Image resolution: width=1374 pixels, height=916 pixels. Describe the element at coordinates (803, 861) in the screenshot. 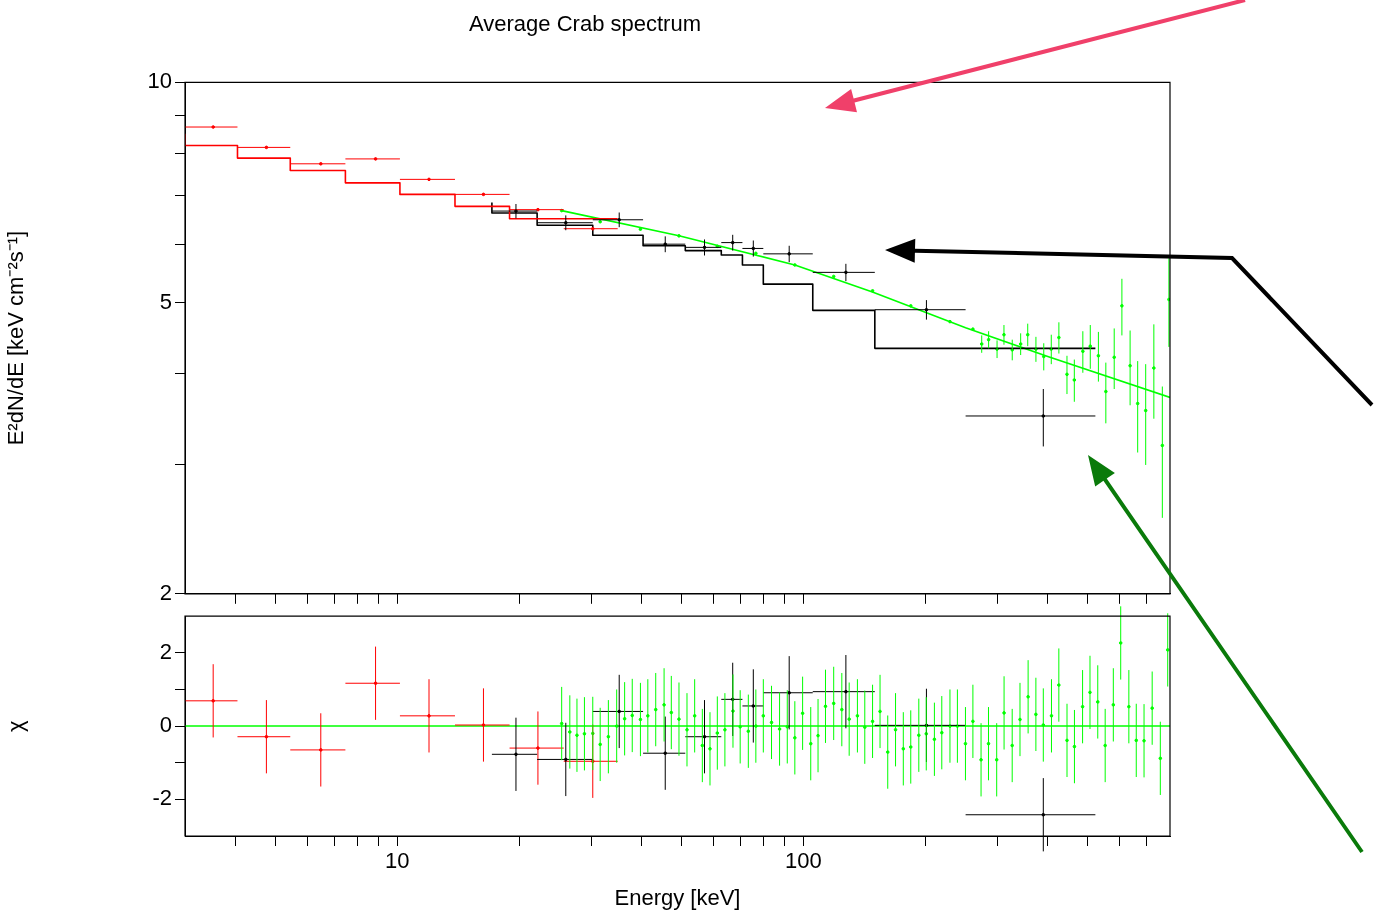

I see `x-tick-label: 100` at that location.